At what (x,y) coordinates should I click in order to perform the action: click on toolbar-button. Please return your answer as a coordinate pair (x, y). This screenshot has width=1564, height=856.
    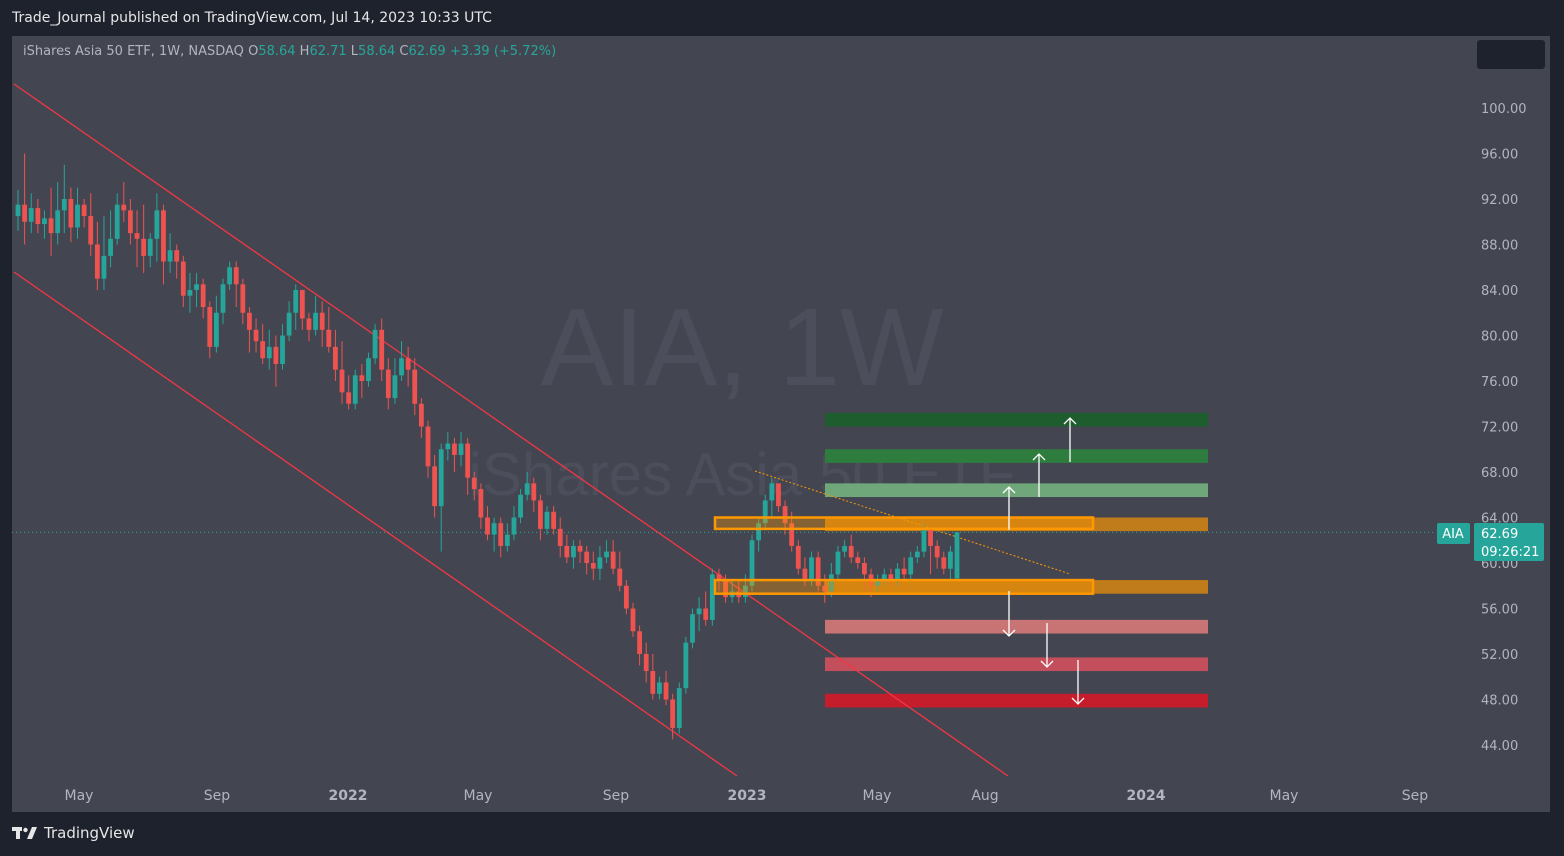
    Looking at the image, I should click on (1511, 54).